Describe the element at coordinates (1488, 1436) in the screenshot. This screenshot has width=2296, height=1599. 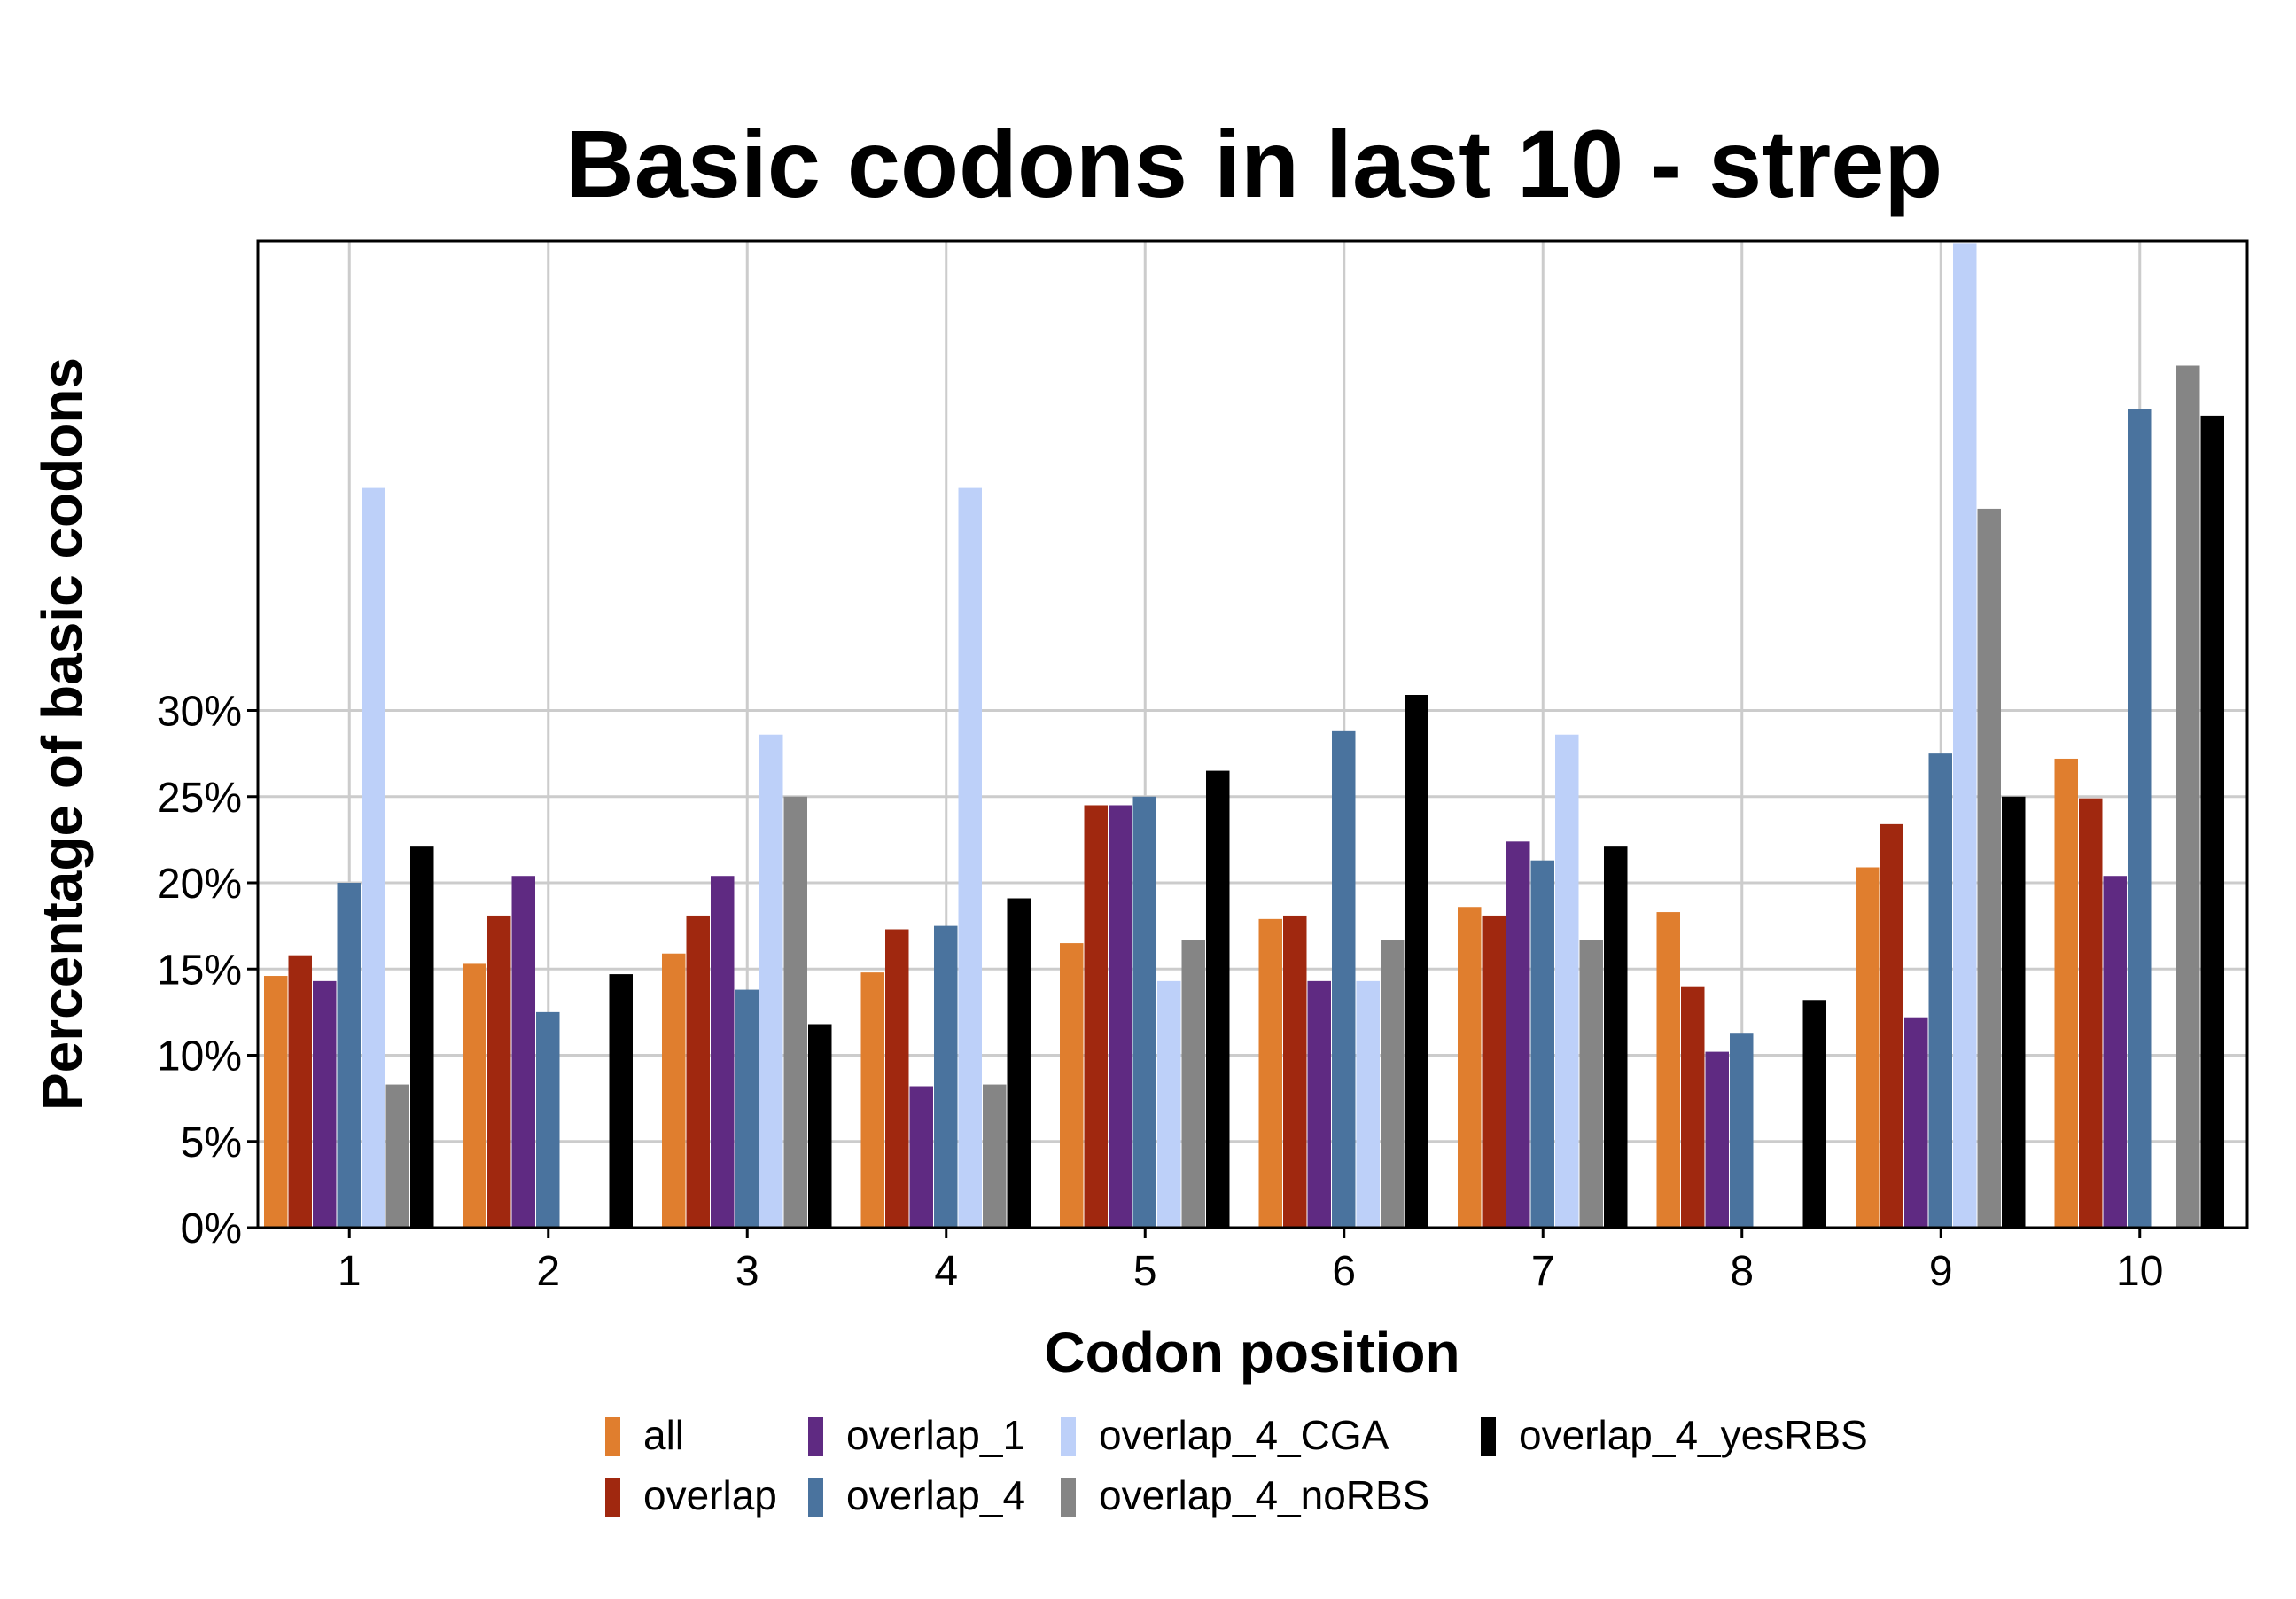
I see `legend-swatch-overlap_4_yesRBS` at that location.